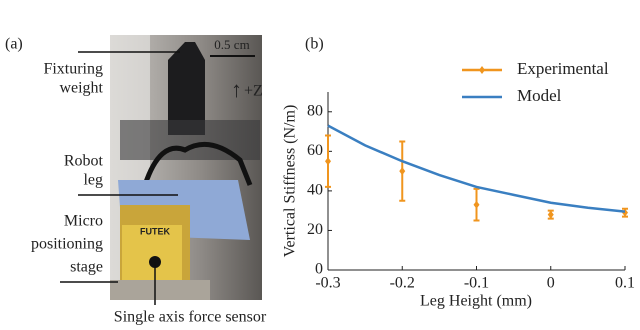 The height and width of the screenshot is (330, 640). What do you see at coordinates (476, 168) in the screenshot?
I see `model-line` at bounding box center [476, 168].